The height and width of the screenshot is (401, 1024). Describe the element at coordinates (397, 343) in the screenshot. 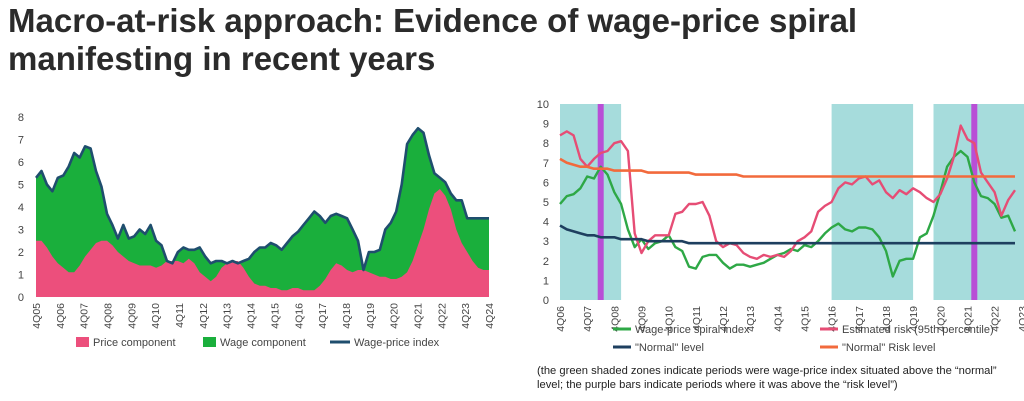

I see `legend-wage-price-index-label: Wage-price index` at that location.